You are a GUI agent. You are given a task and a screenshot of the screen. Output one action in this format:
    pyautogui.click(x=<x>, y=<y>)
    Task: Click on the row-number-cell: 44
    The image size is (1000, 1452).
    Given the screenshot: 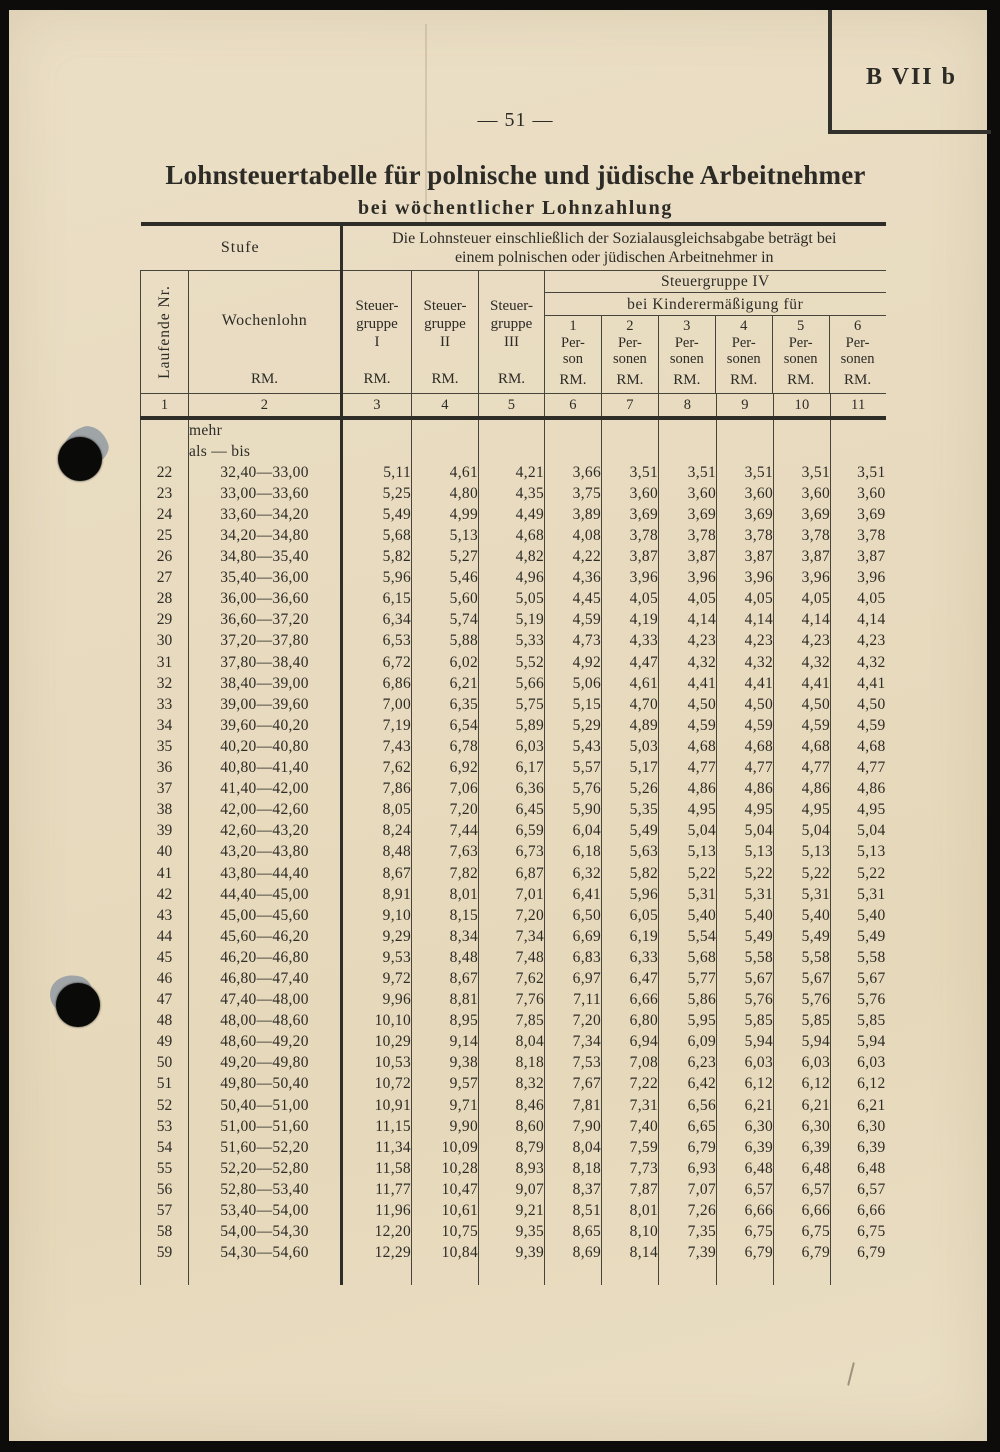 What is the action you would take?
    pyautogui.click(x=164, y=937)
    